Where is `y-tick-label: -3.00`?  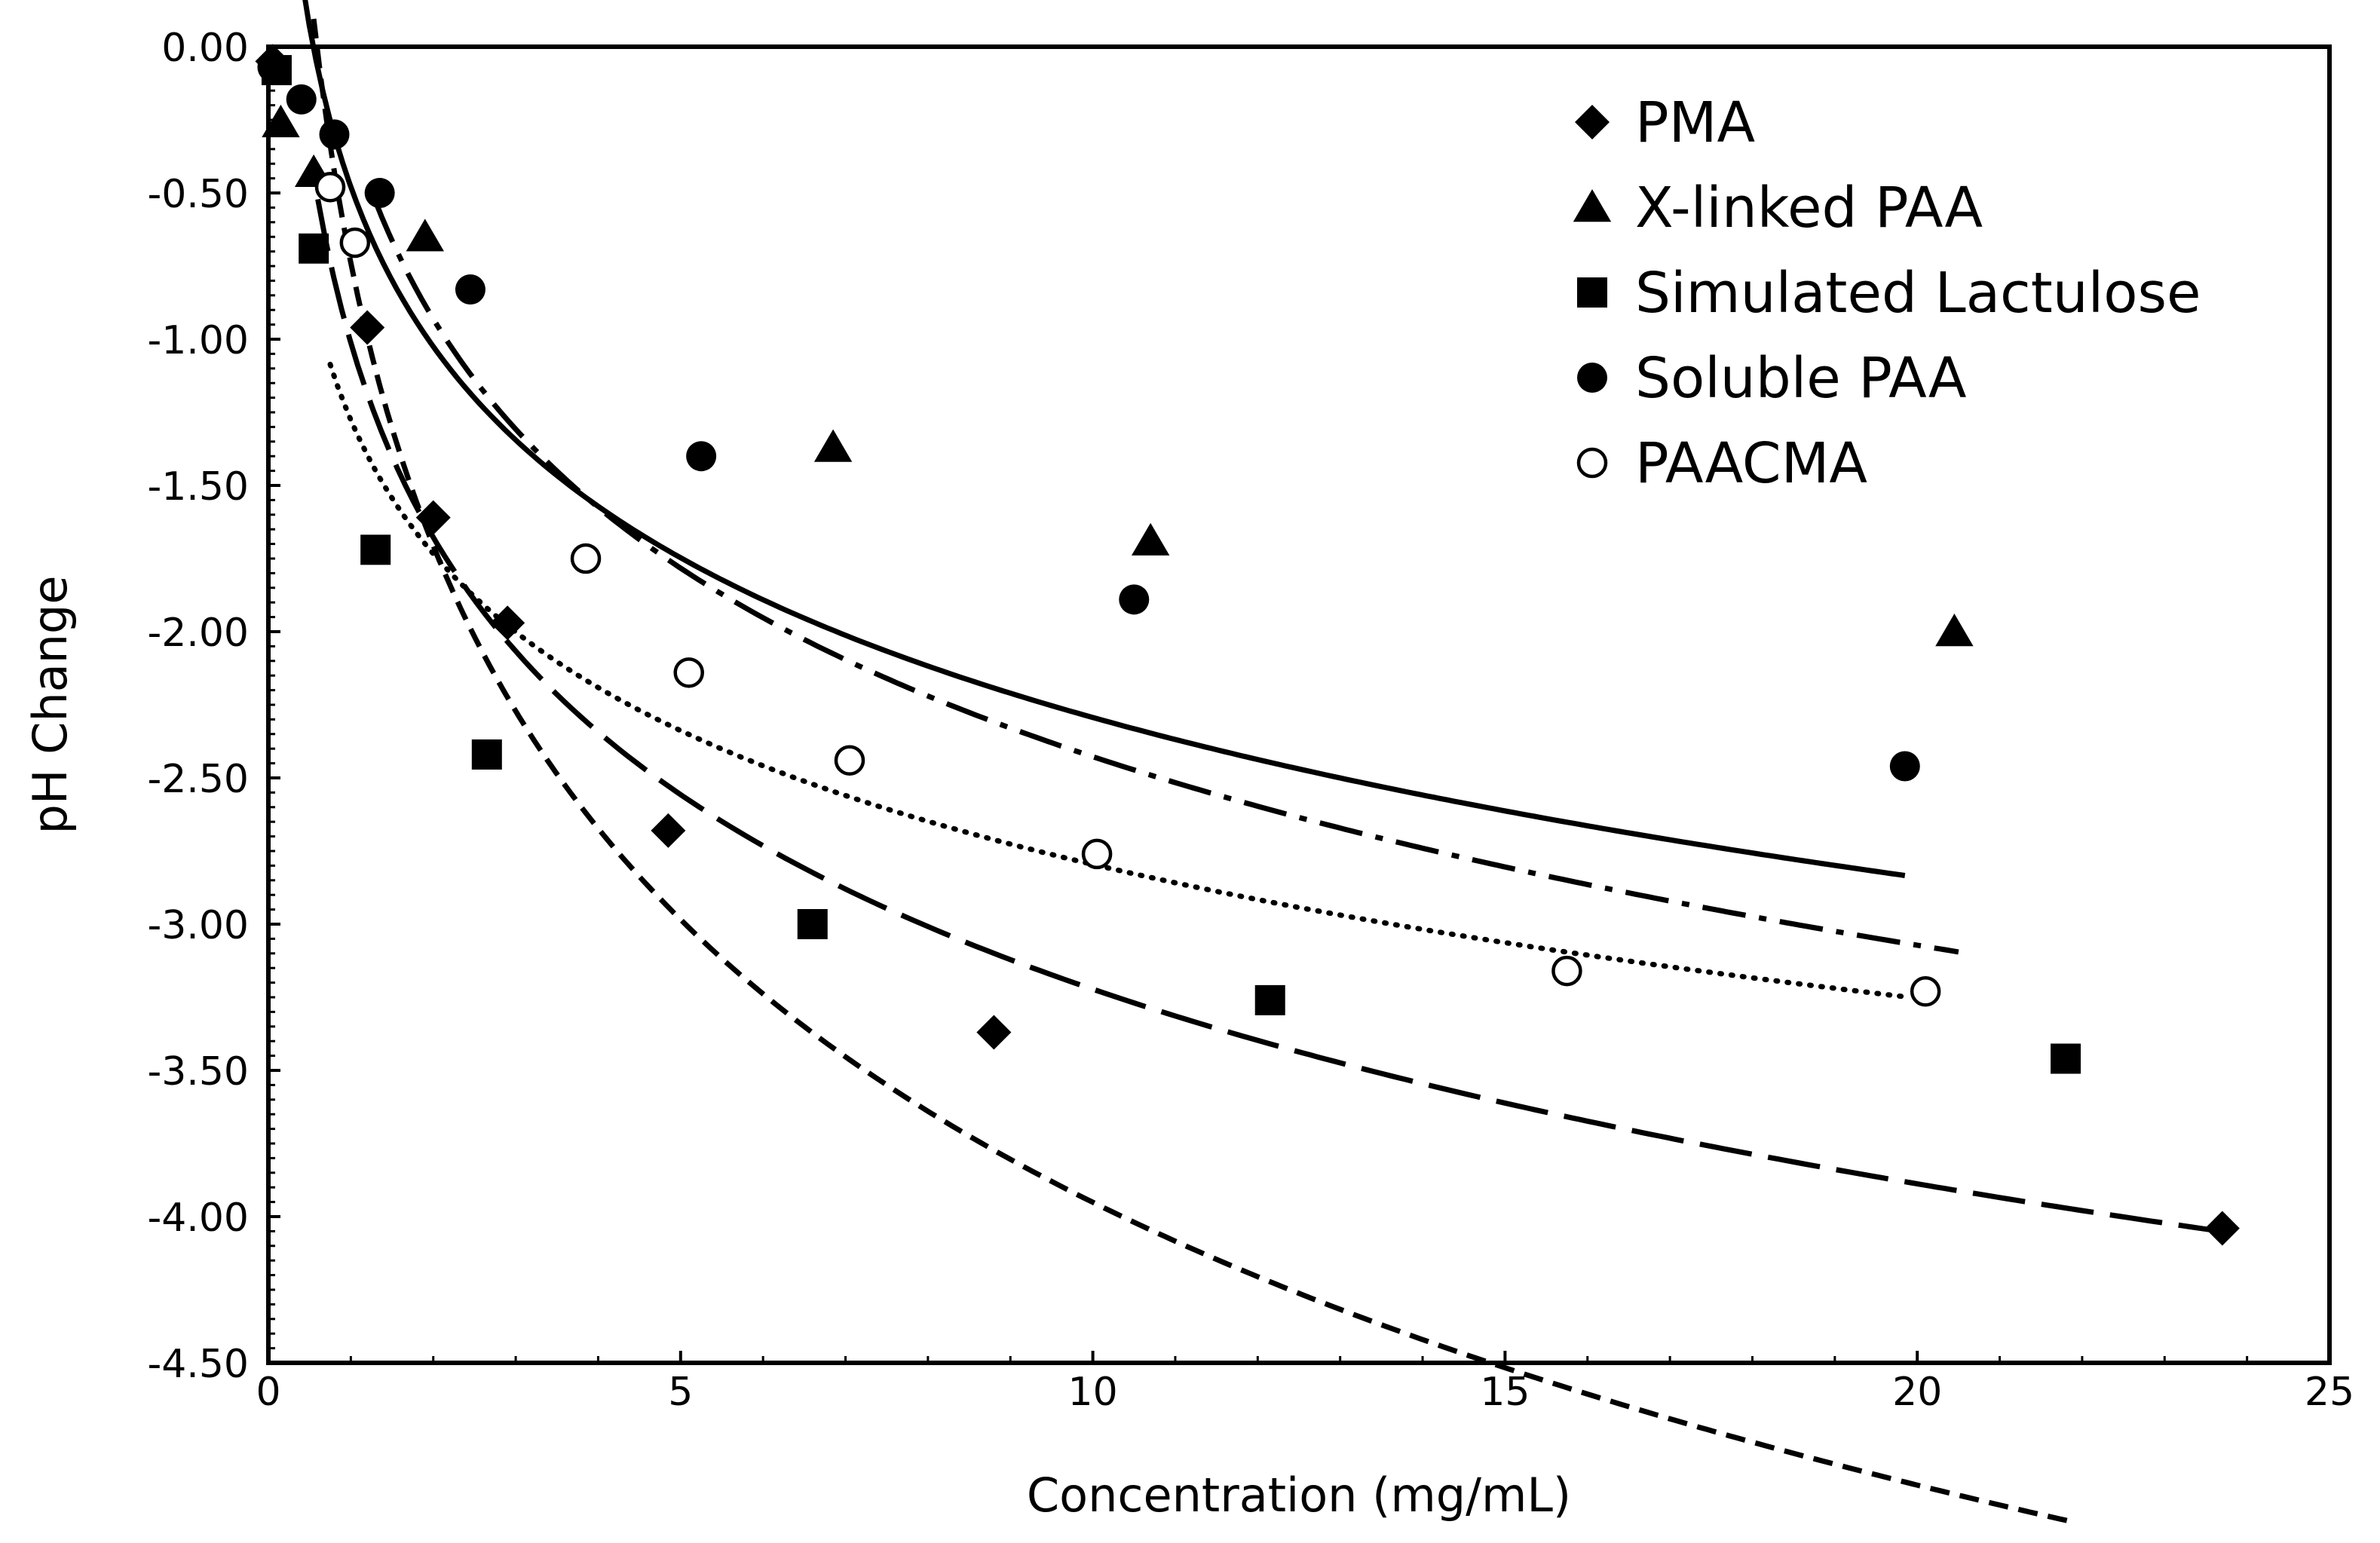
y-tick-label: -3.00 is located at coordinates (198, 925).